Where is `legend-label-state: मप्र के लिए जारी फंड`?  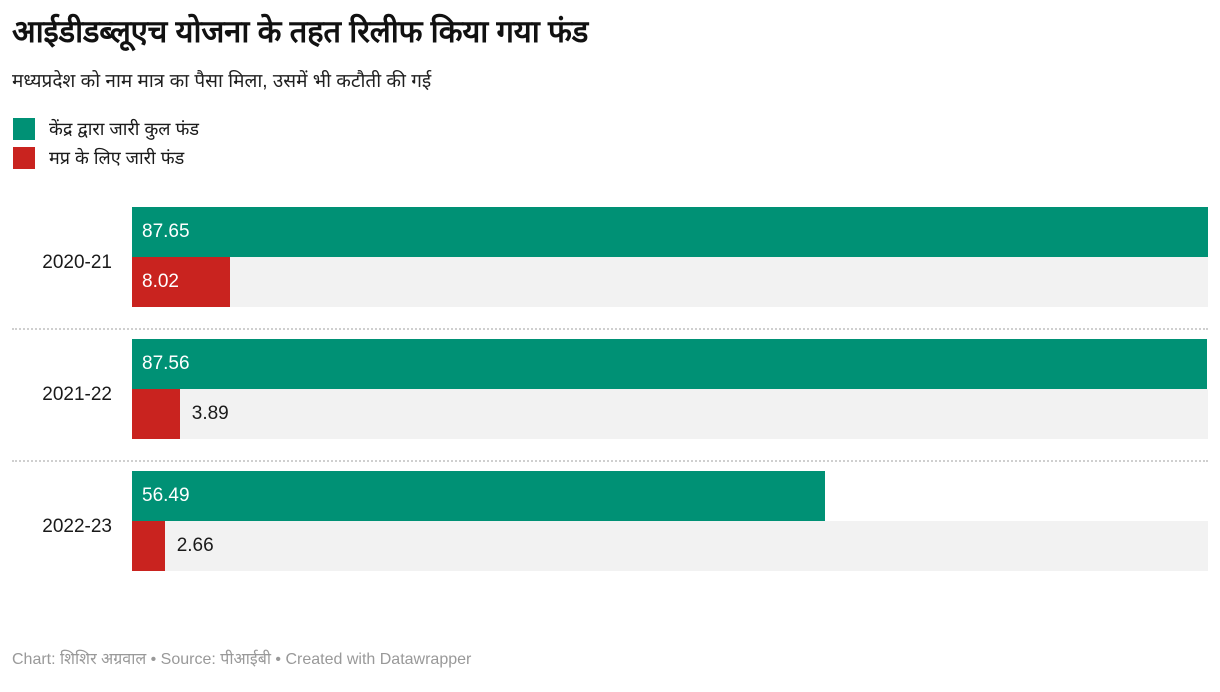 legend-label-state: मप्र के लिए जारी फंड is located at coordinates (117, 157).